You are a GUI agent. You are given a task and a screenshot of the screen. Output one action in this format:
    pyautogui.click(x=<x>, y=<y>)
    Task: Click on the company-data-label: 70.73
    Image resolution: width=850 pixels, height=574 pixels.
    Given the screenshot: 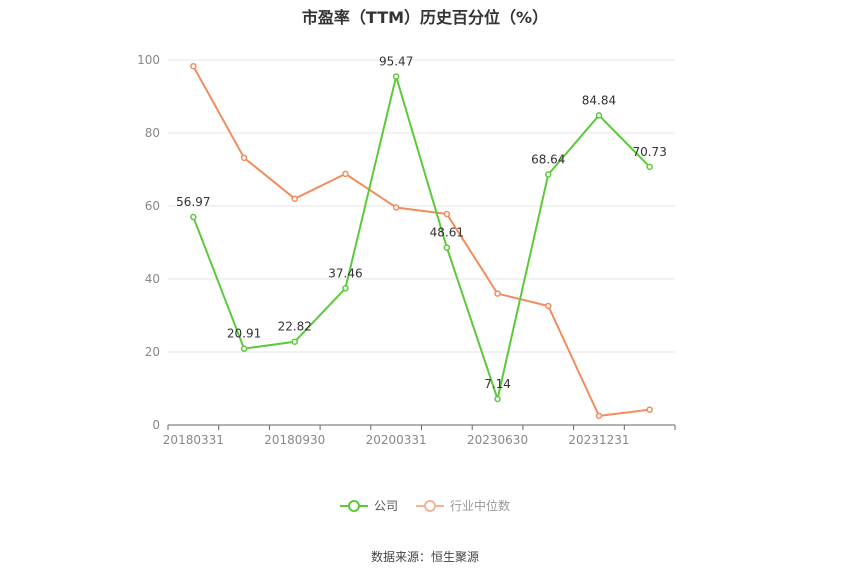 What is the action you would take?
    pyautogui.click(x=649, y=152)
    